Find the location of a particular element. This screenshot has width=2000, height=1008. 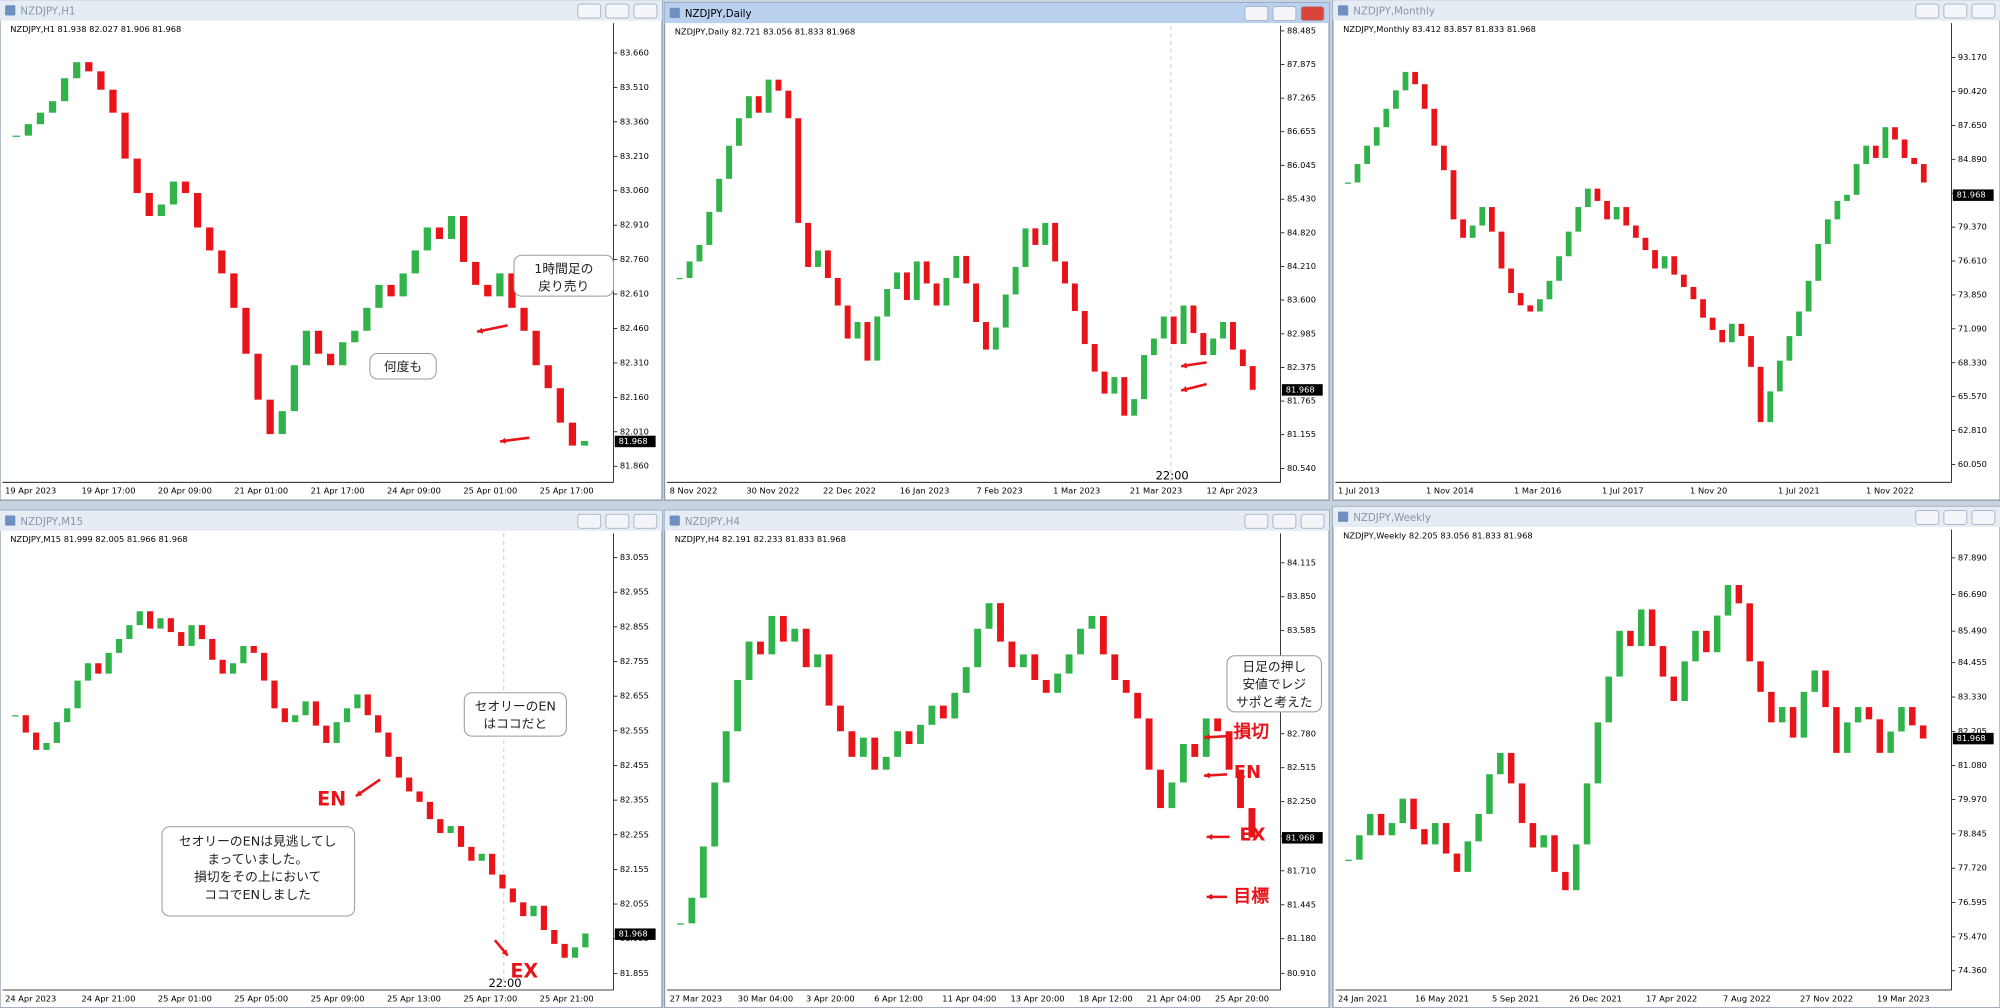

time-label: 27 Mar 2023 is located at coordinates (696, 998).